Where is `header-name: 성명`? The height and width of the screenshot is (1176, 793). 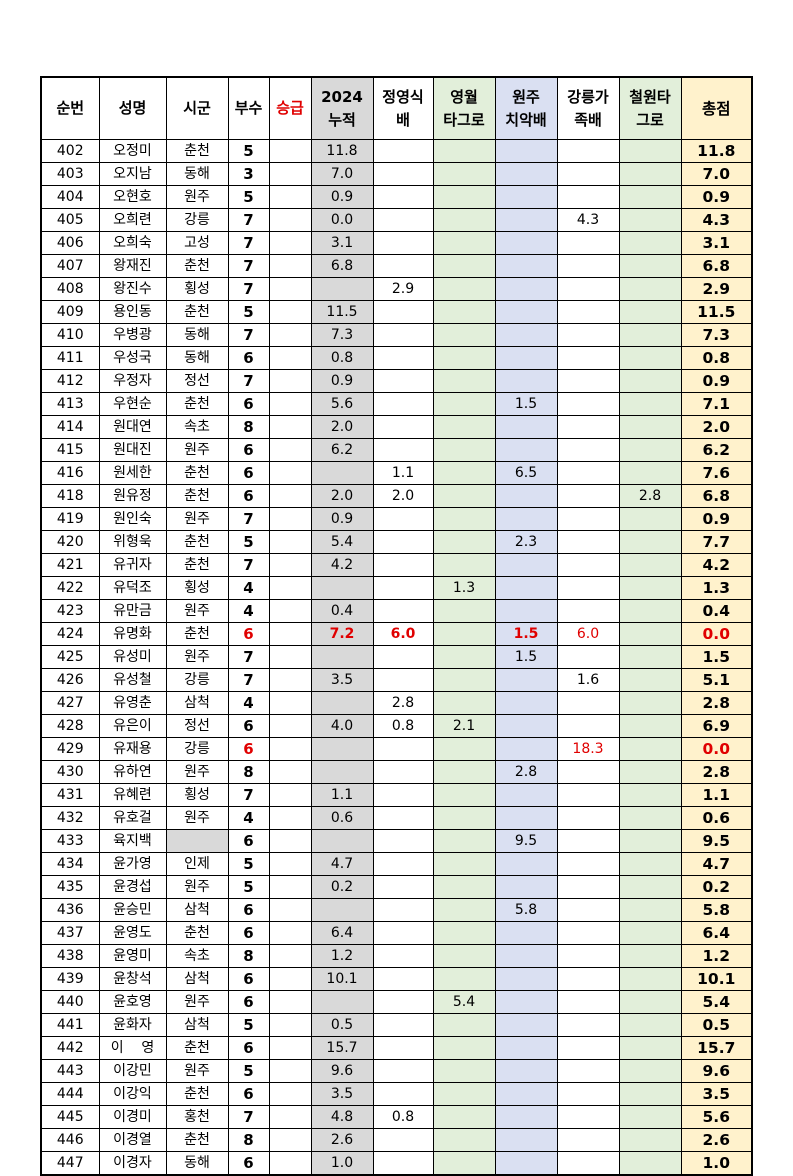 header-name: 성명 is located at coordinates (132, 108).